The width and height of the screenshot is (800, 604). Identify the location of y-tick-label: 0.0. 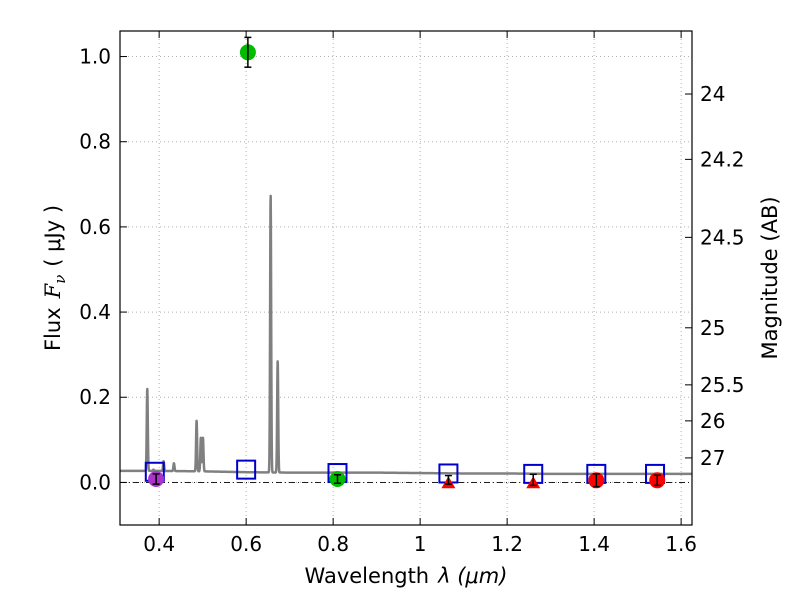
(95, 482).